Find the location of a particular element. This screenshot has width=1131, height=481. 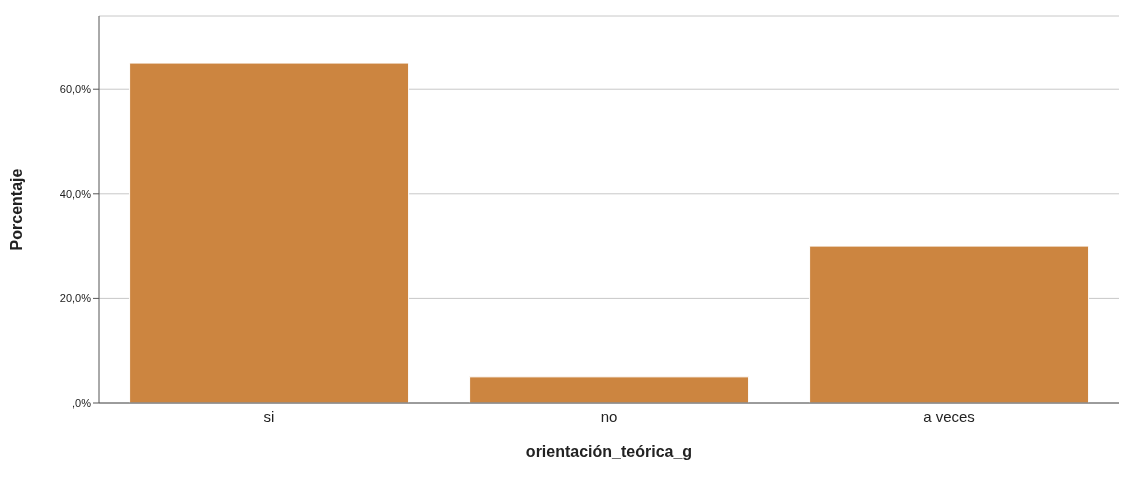

y-tick-label: 40,0% is located at coordinates (75, 193).